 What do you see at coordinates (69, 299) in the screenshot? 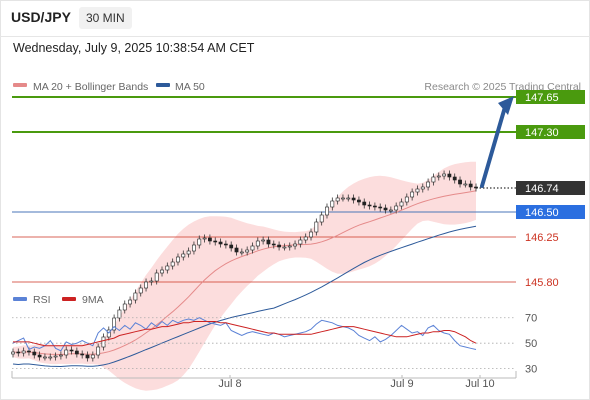
I see `rsi-ma-legend-swatch` at bounding box center [69, 299].